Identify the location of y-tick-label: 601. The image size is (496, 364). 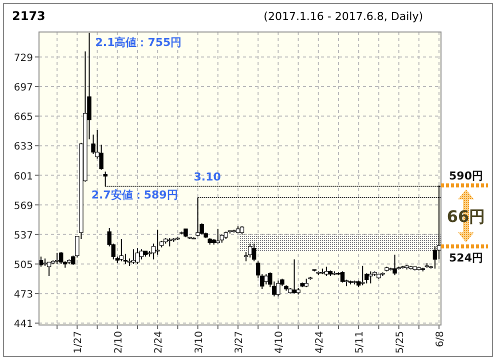
(23, 176).